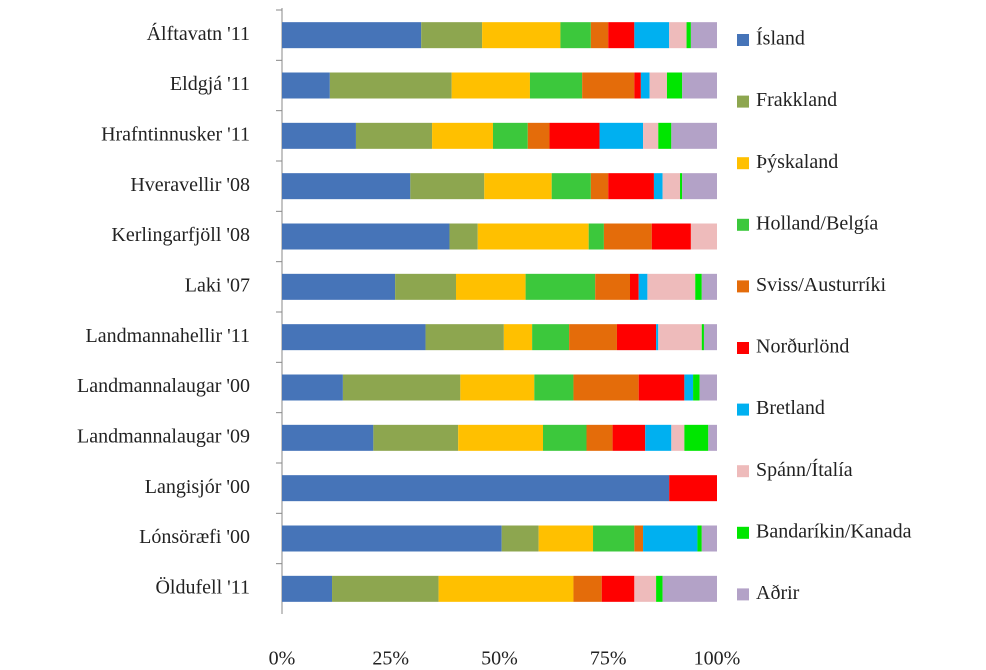 Image resolution: width=986 pixels, height=670 pixels. I want to click on legend-label: Spánn/Ítalía, so click(804, 469).